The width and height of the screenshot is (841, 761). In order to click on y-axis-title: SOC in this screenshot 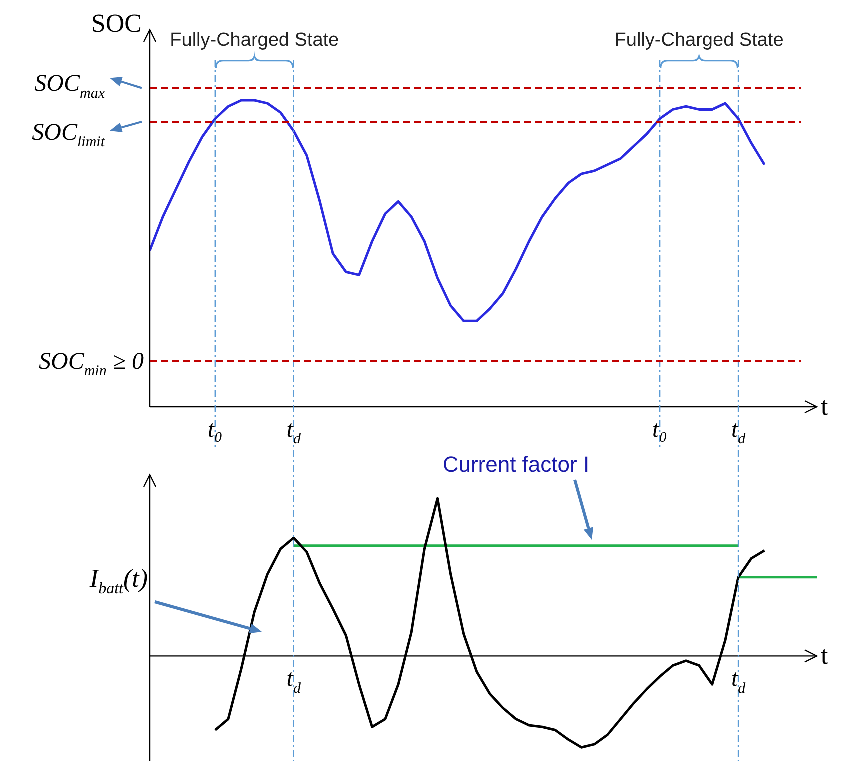, I will do `click(116, 23)`.